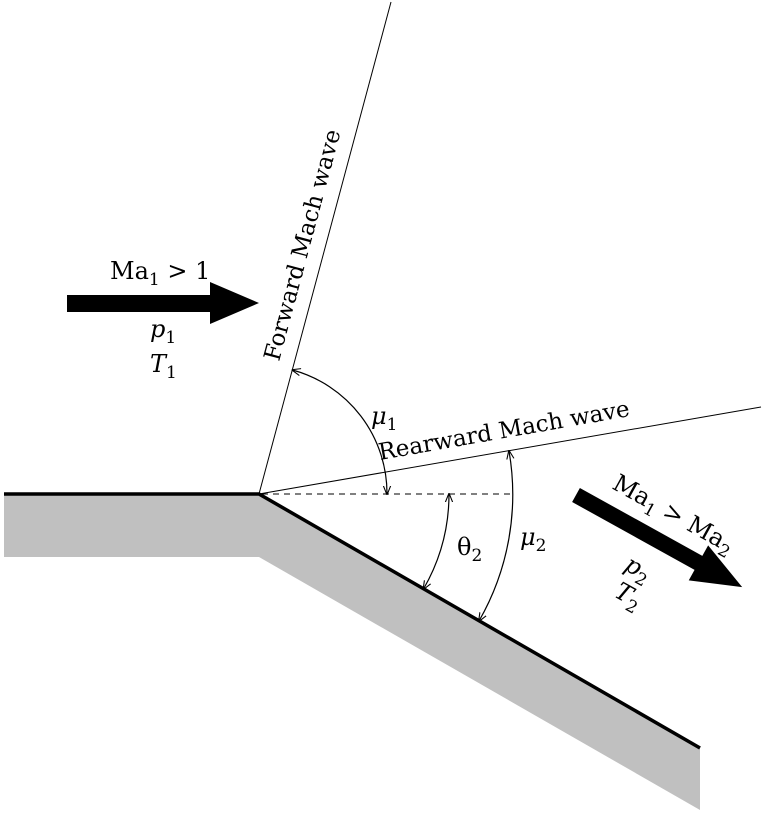 This screenshot has height=815, width=763. I want to click on mu1-angle-arc, so click(340, 432).